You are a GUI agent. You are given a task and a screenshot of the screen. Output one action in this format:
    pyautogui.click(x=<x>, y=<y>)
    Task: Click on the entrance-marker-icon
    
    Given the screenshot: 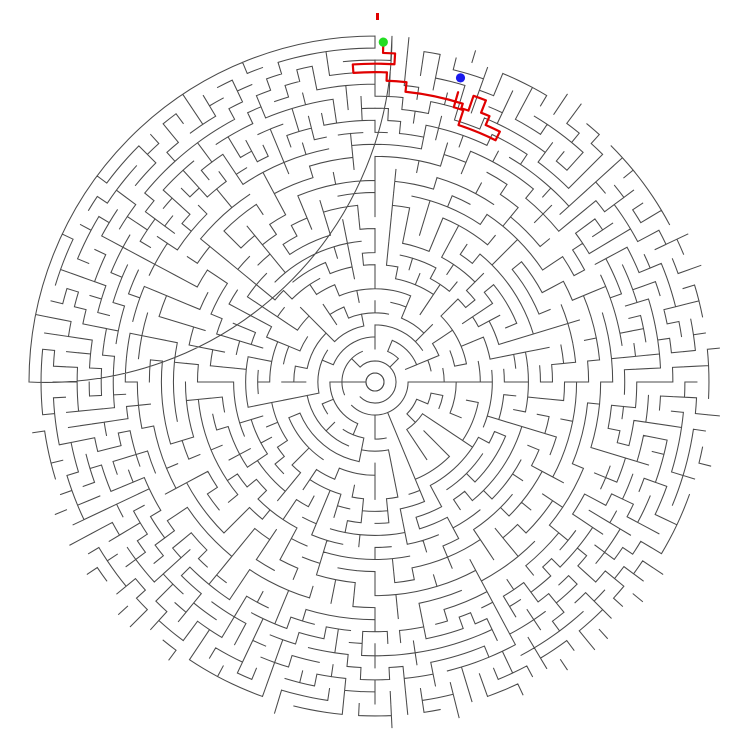 What is the action you would take?
    pyautogui.click(x=377, y=16)
    